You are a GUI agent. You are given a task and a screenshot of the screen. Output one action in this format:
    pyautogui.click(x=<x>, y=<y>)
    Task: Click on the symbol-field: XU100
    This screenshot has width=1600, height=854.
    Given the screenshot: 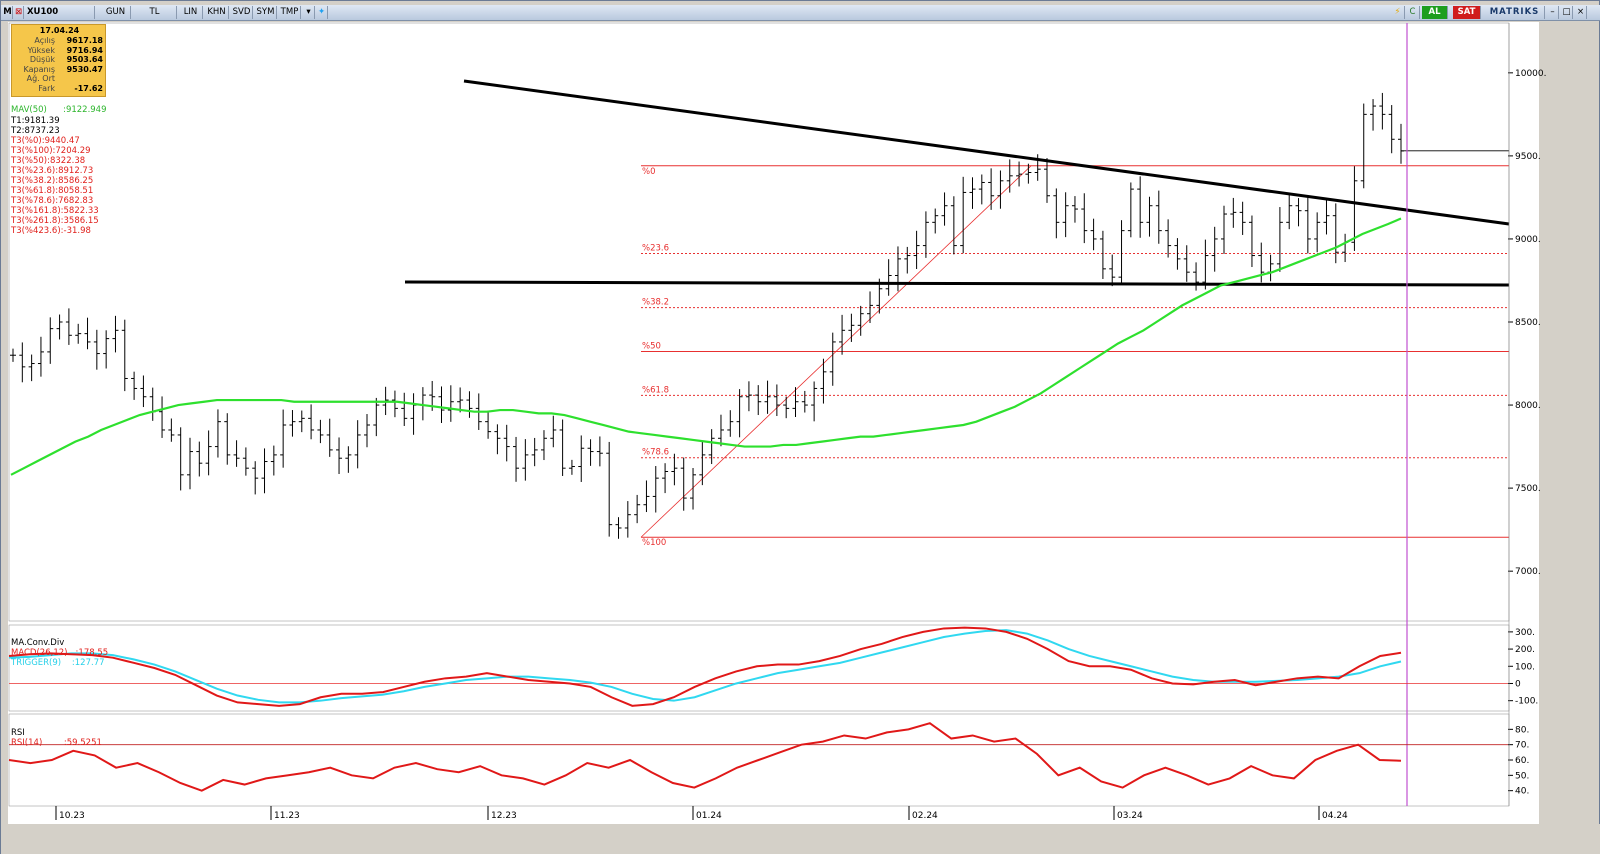 What is the action you would take?
    pyautogui.click(x=60, y=12)
    